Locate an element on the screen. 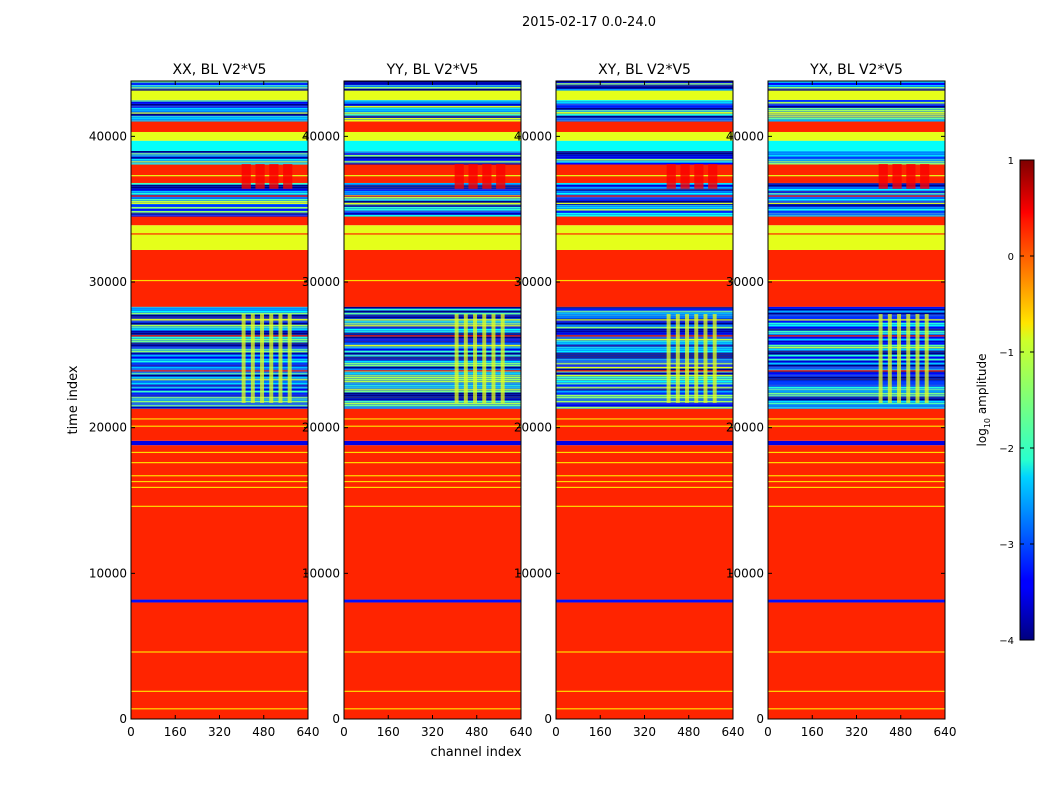  x-tick-label: 160 is located at coordinates (388, 732).